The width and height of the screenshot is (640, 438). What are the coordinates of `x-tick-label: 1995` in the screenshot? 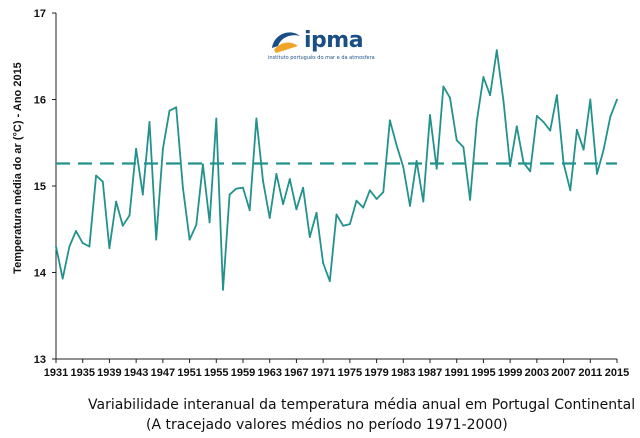 It's located at (483, 373).